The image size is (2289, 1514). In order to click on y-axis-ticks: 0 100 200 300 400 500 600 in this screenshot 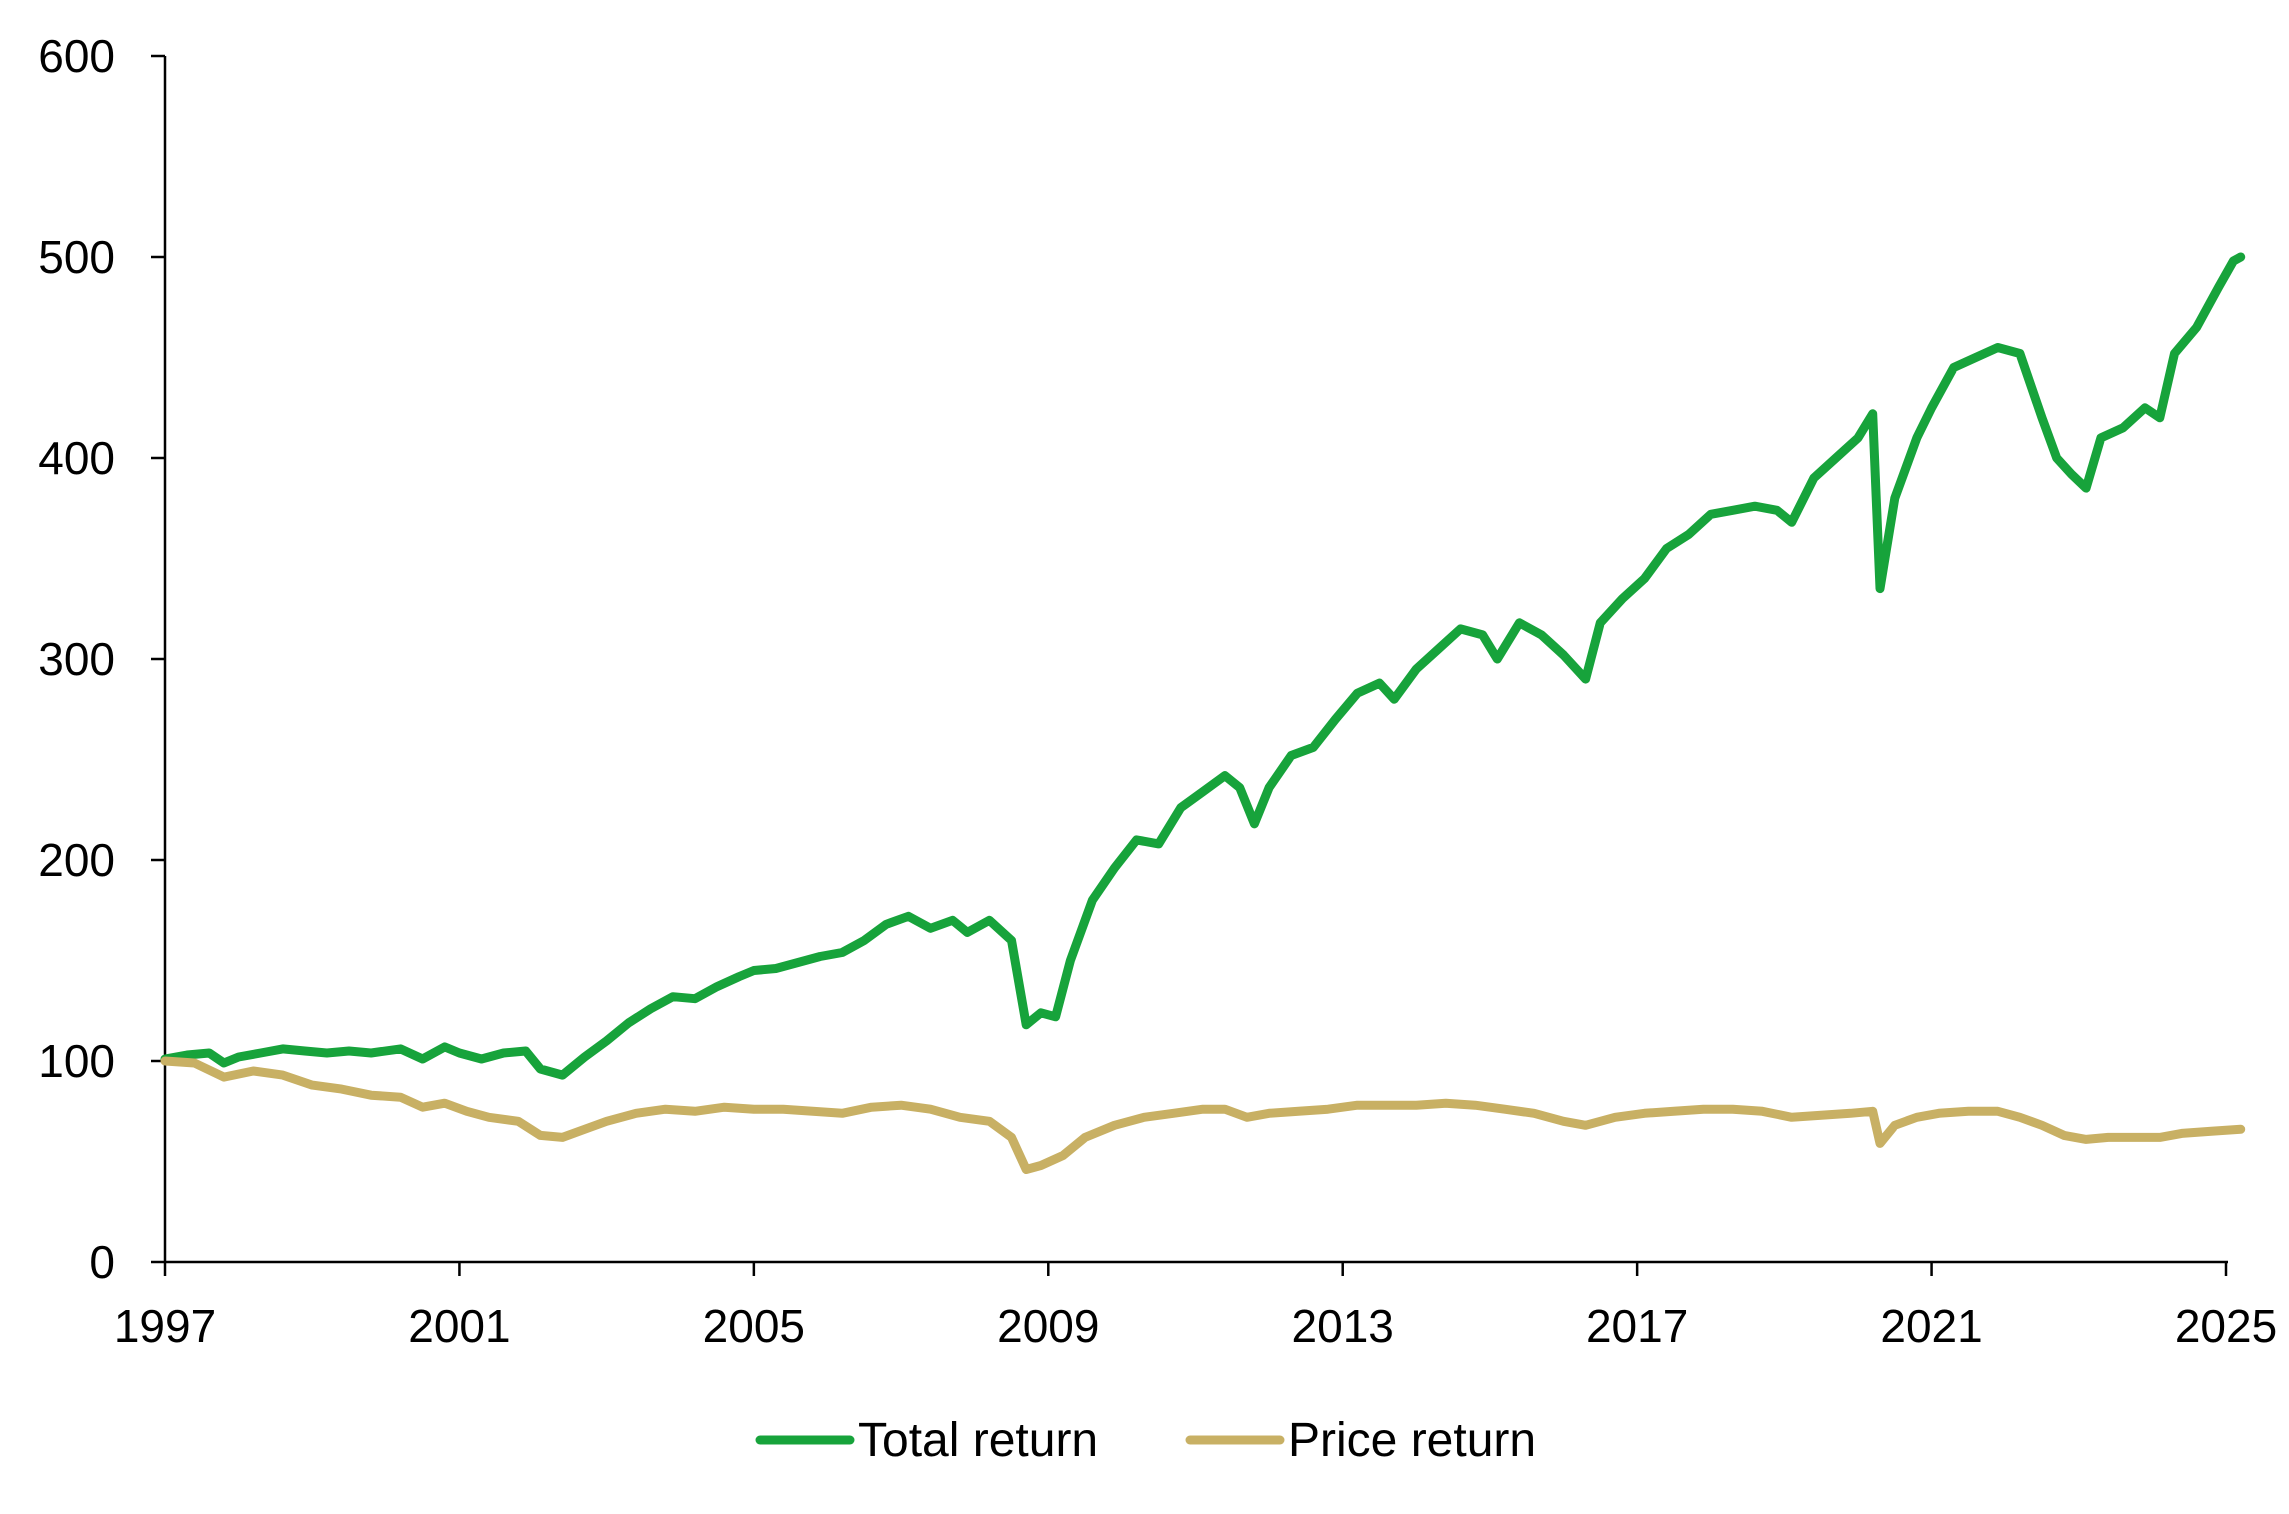, I will do `click(101, 659)`.